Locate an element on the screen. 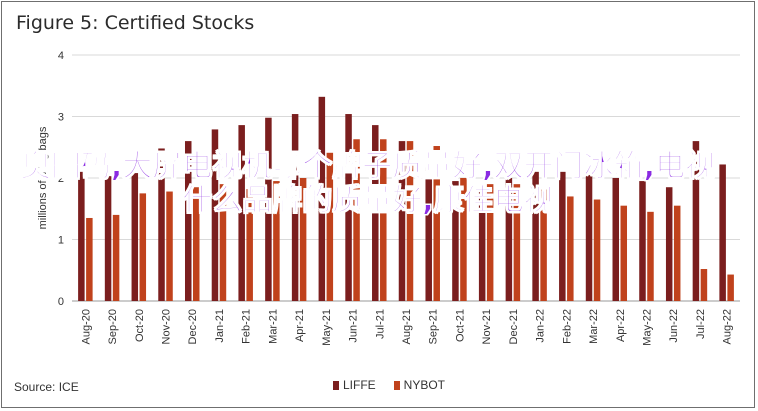 This screenshot has width=758, height=411. y-tick-label: 0 is located at coordinates (61, 302).